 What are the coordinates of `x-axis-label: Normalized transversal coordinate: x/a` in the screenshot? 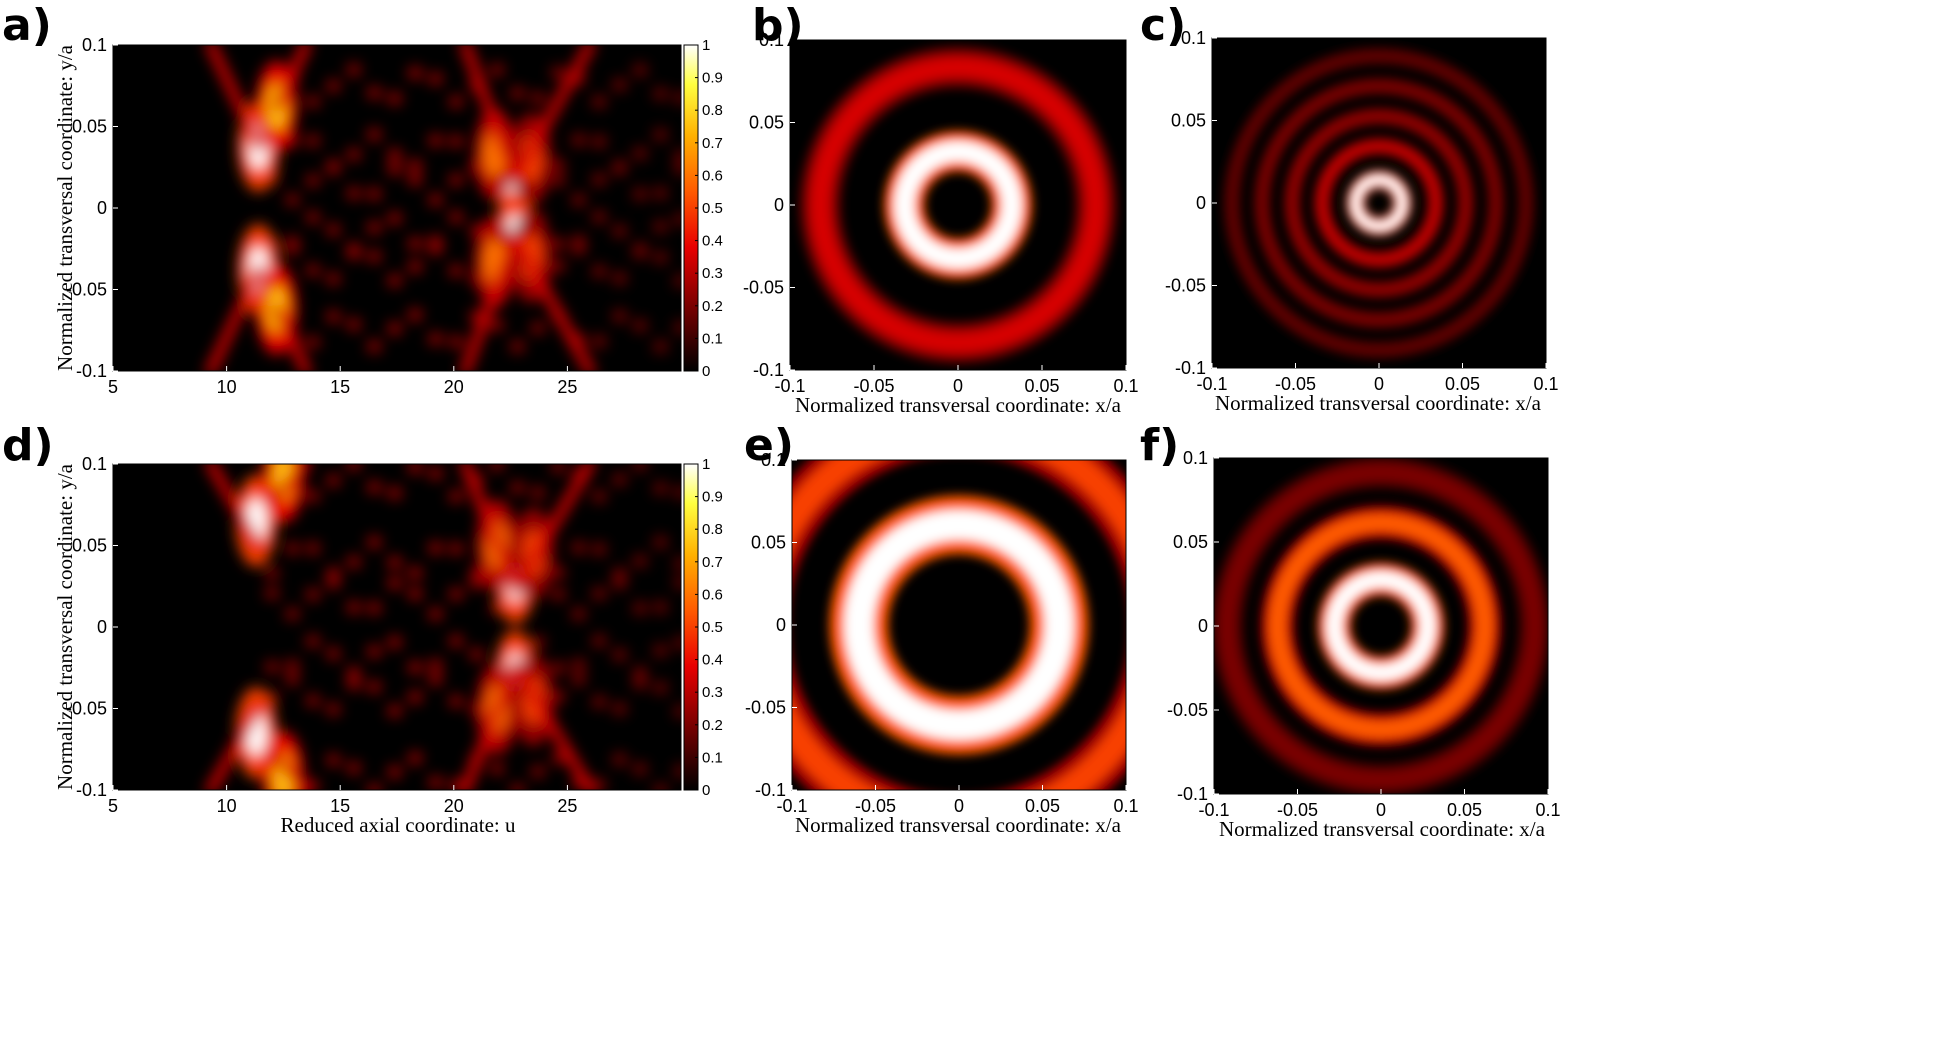 It's located at (958, 825).